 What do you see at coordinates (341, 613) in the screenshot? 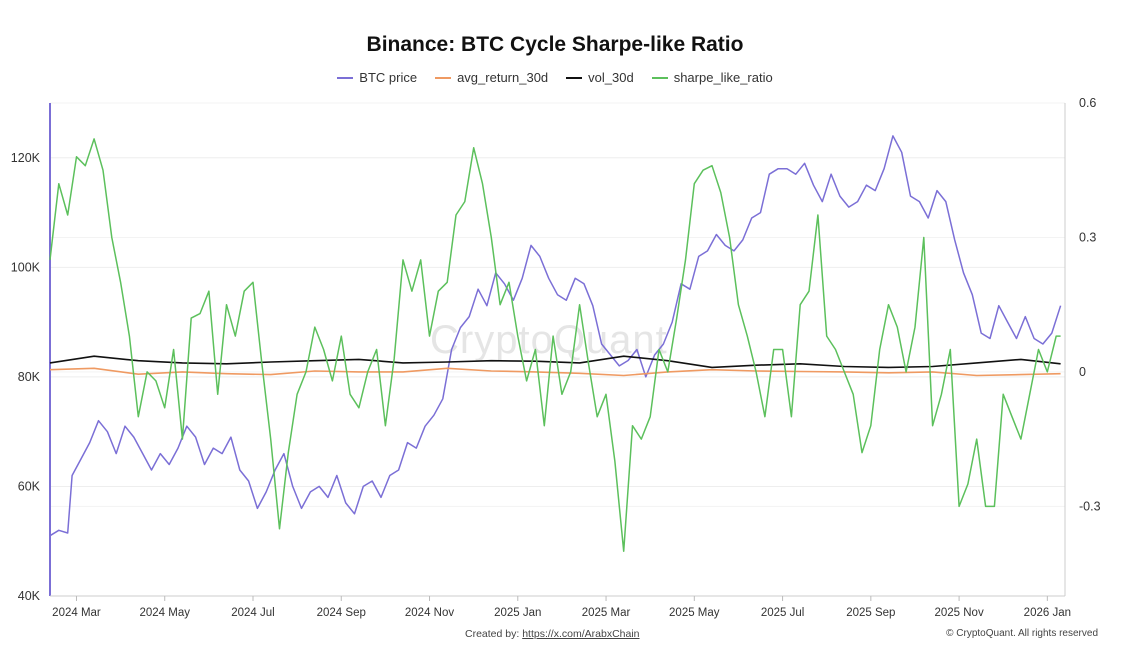
I see `x-tick-label: 2024 Sep` at bounding box center [341, 613].